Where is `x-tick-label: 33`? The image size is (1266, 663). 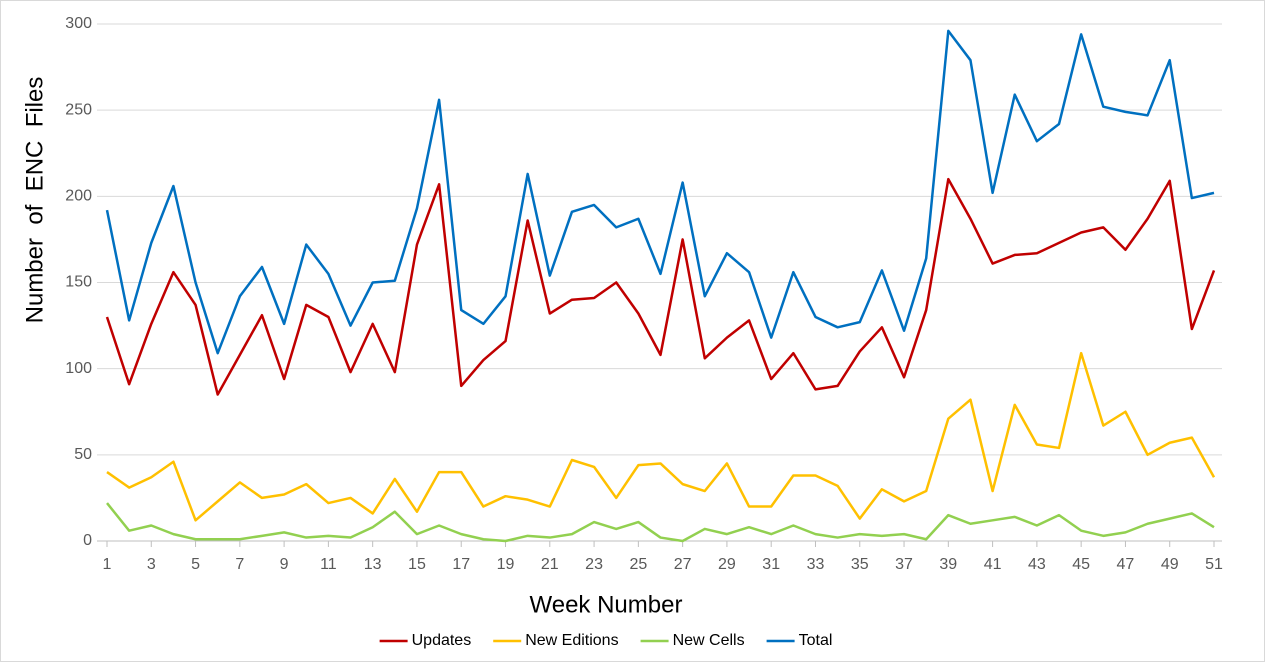 x-tick-label: 33 is located at coordinates (816, 564).